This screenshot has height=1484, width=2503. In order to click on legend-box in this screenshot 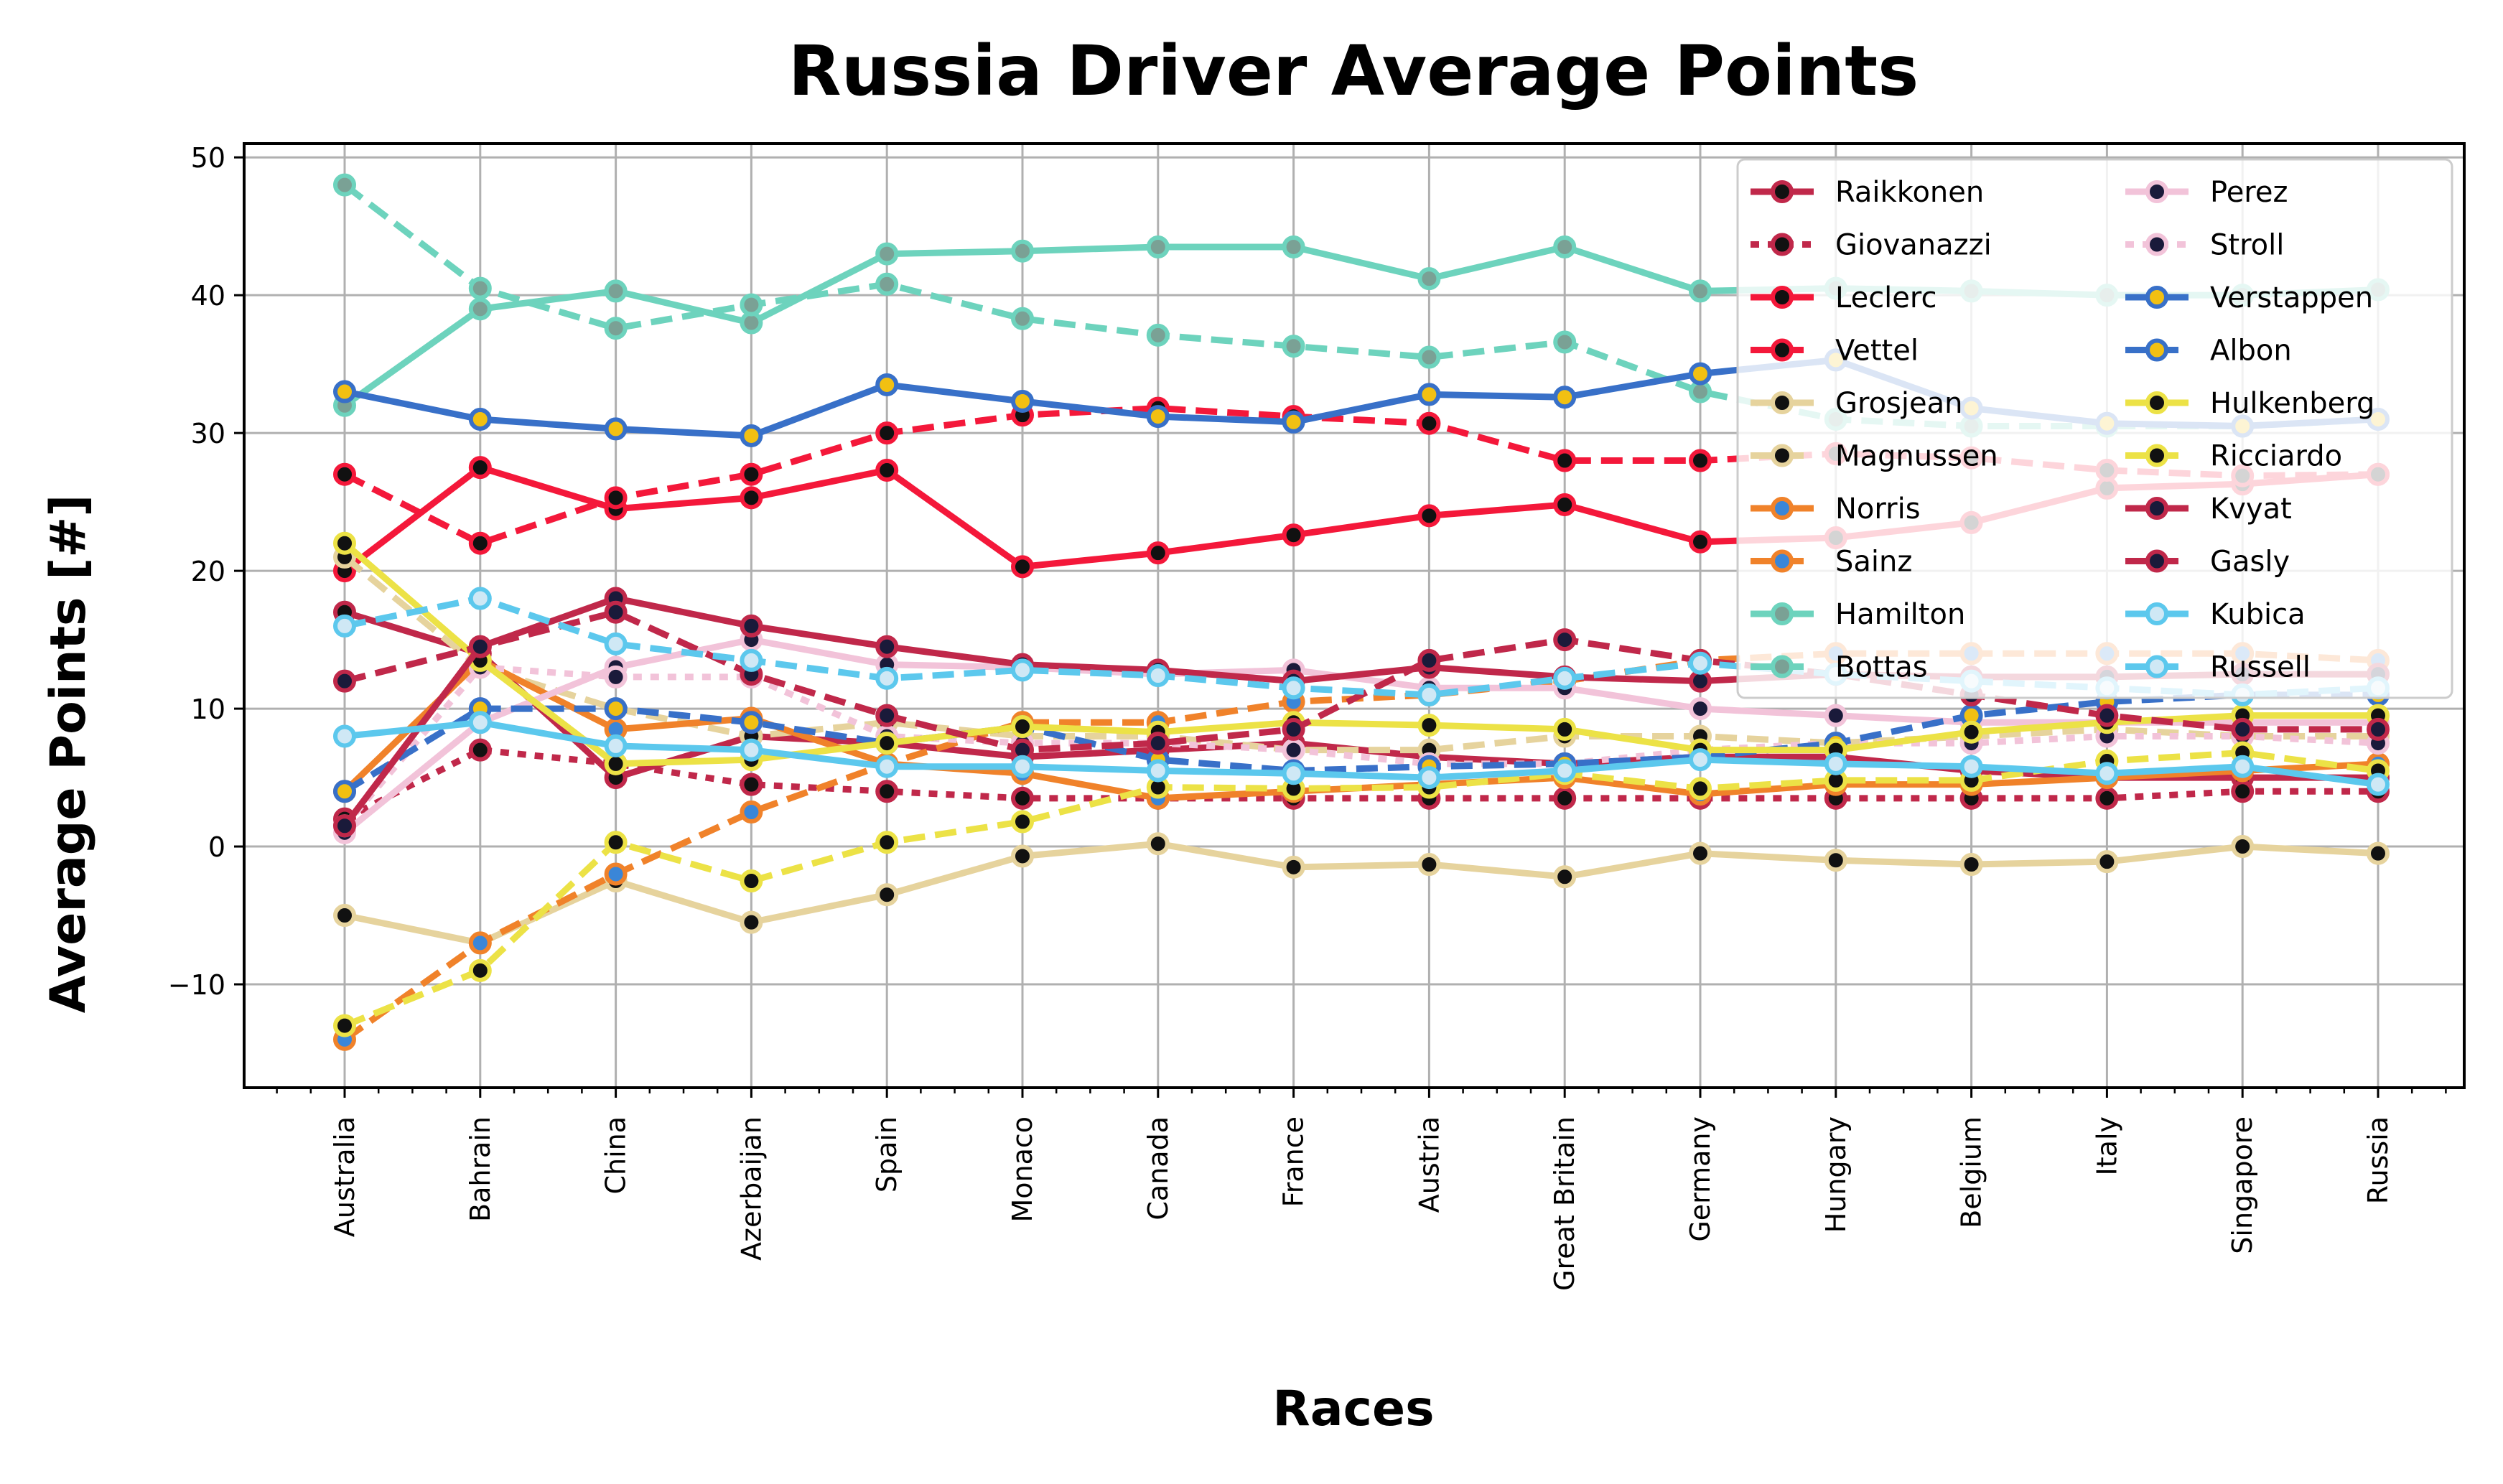, I will do `click(2094, 428)`.